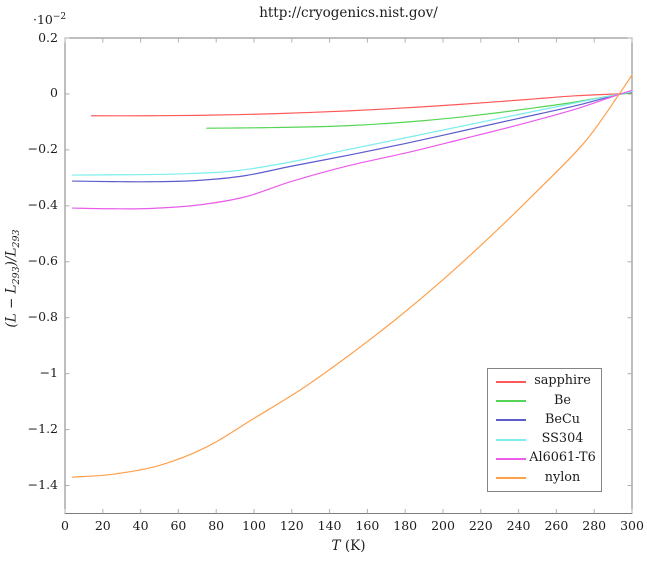 The height and width of the screenshot is (566, 647). I want to click on legend-label: sapphire, so click(562, 381).